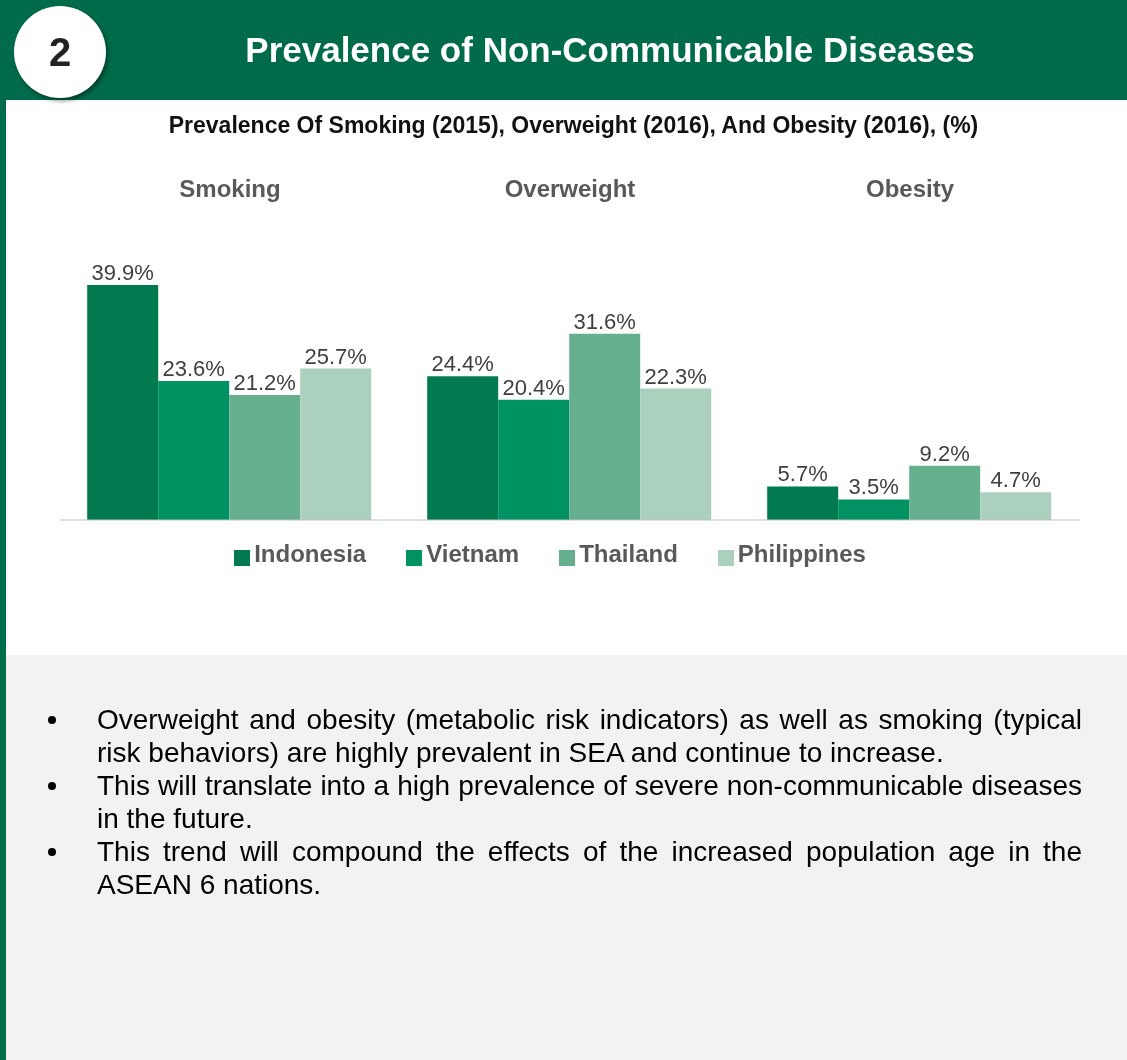  What do you see at coordinates (944, 453) in the screenshot?
I see `data-label: 9.2%` at bounding box center [944, 453].